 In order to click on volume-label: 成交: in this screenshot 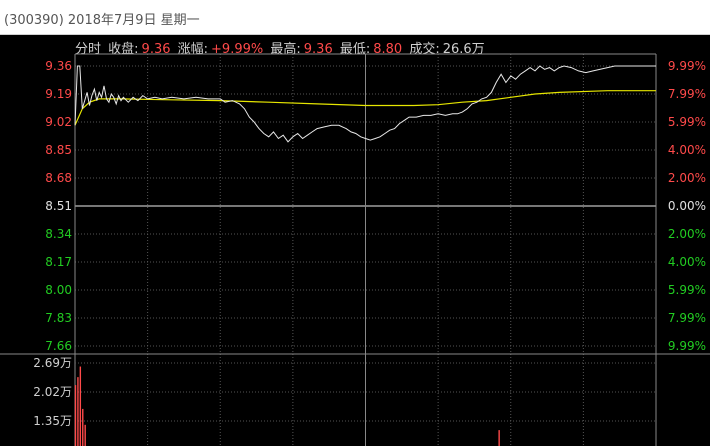, I will do `click(424, 49)`.